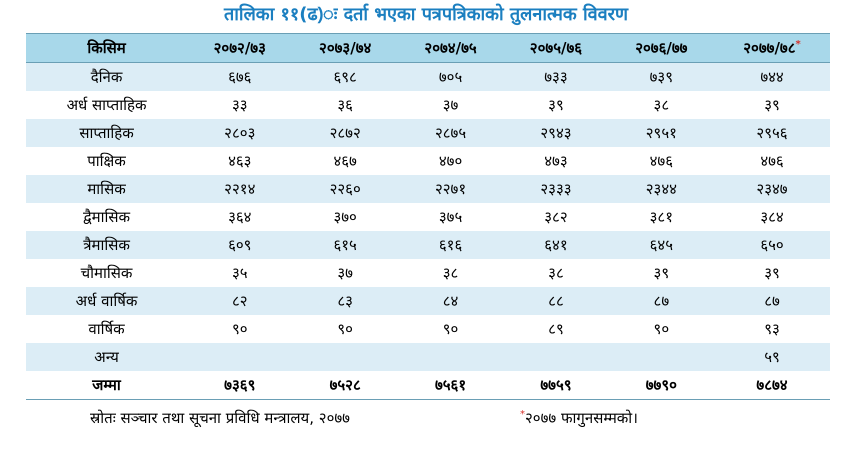  I want to click on header-text: २०७२/७३, so click(239, 48).